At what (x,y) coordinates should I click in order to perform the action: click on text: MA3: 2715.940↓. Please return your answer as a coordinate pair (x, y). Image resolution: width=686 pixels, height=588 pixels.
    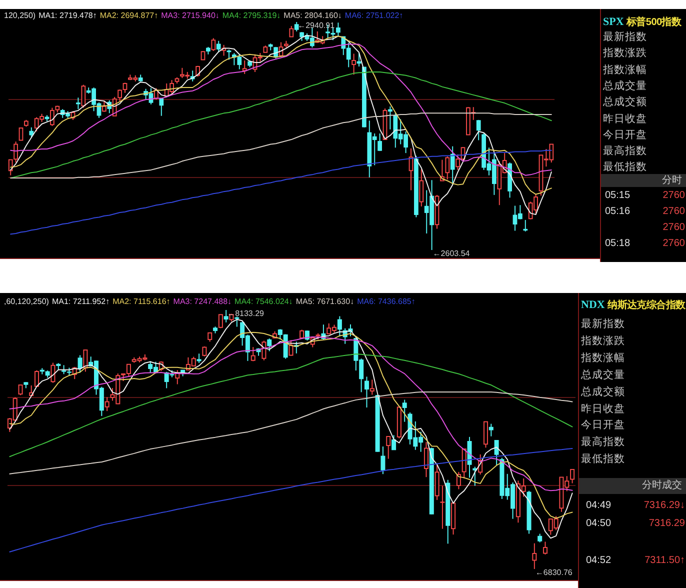
    Looking at the image, I should click on (190, 16).